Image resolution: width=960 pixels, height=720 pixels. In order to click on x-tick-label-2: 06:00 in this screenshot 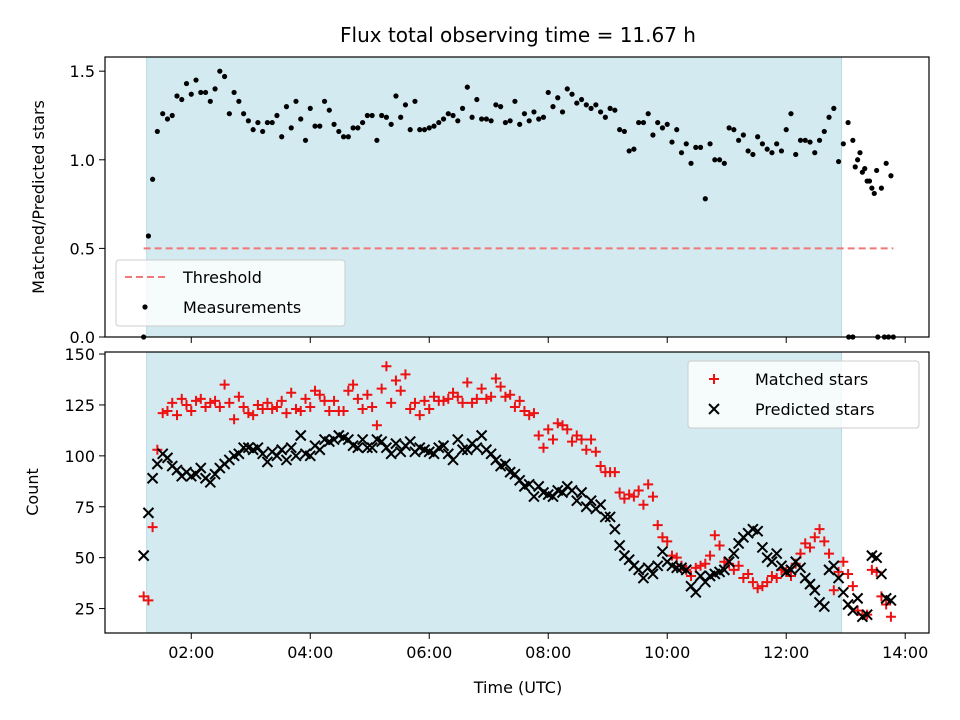, I will do `click(429, 652)`.